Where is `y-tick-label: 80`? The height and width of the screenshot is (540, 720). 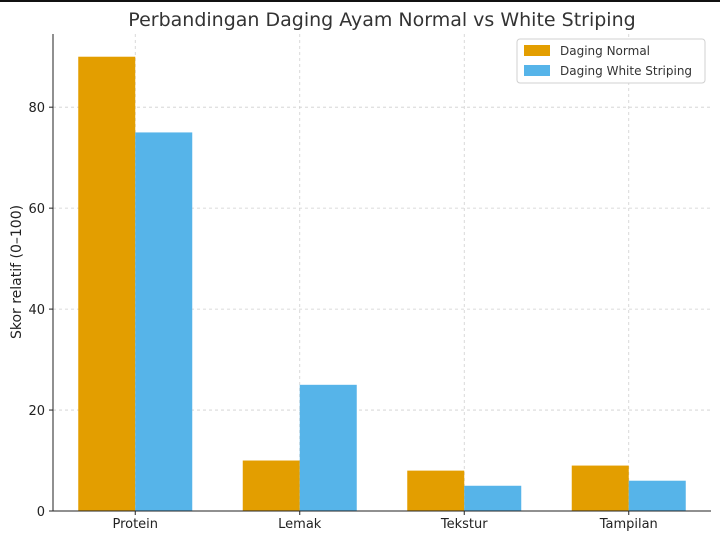 y-tick-label: 80 is located at coordinates (36, 108).